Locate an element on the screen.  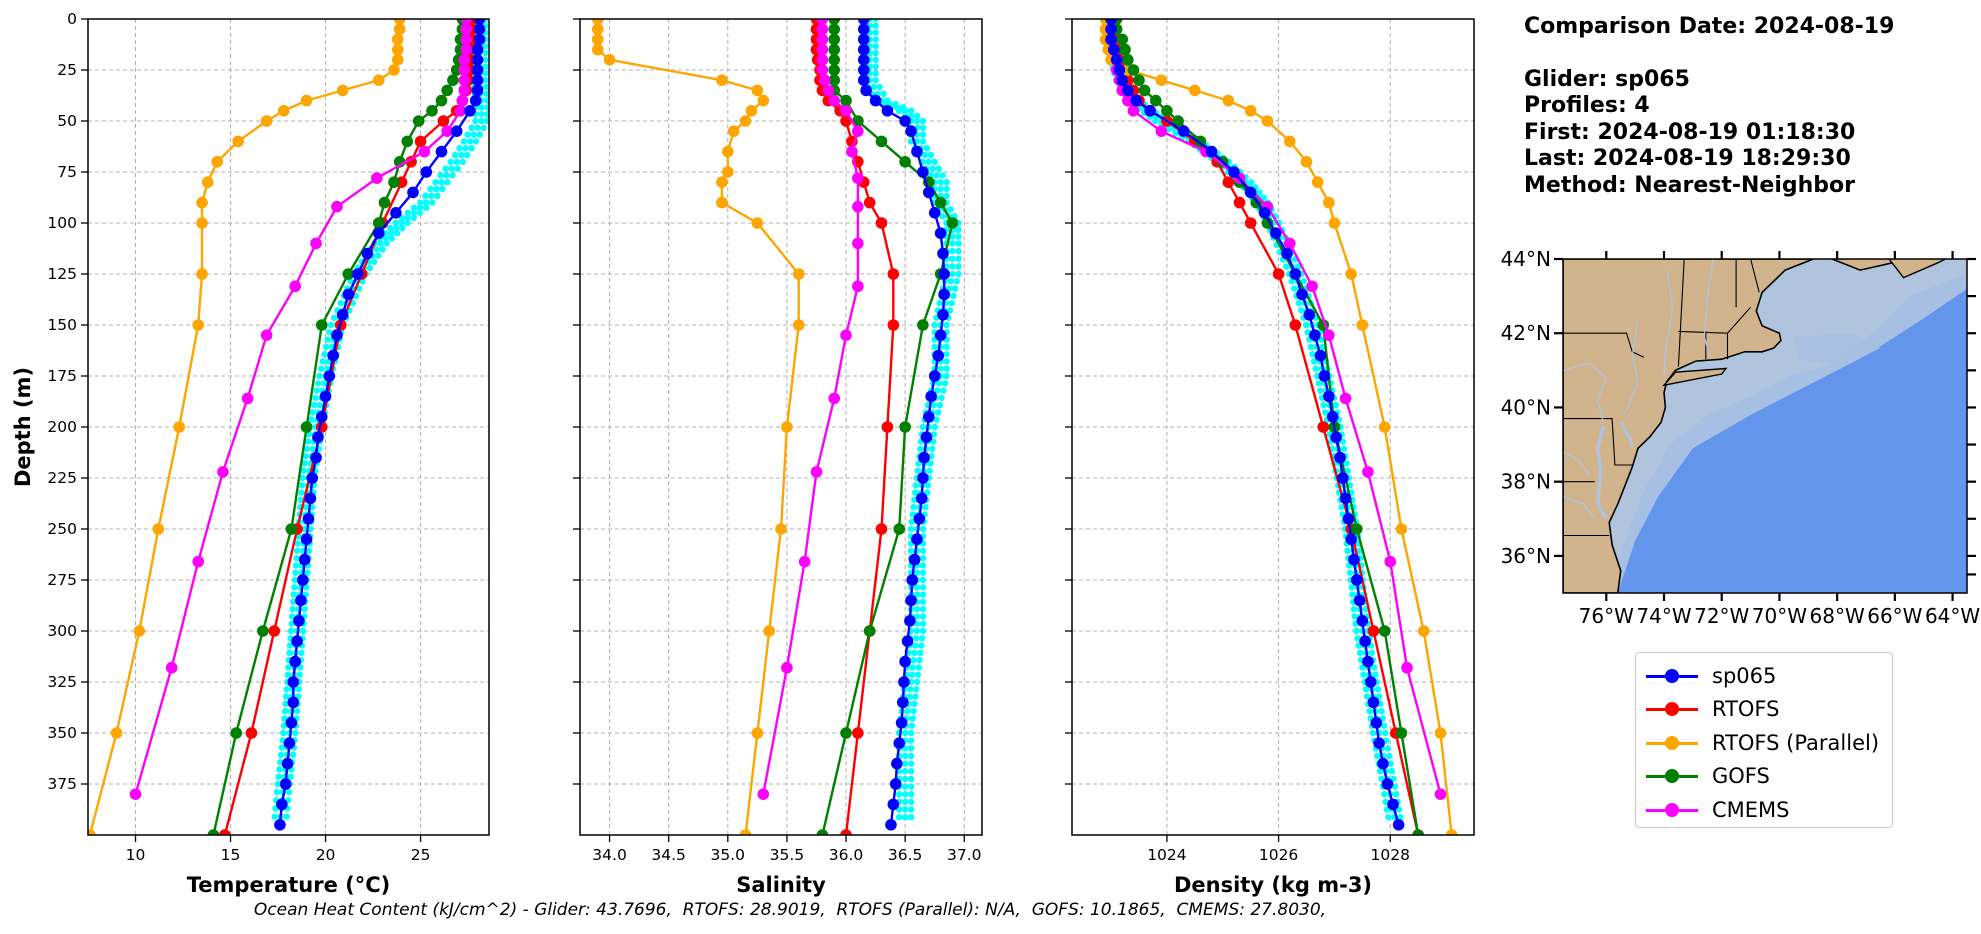
legend-label: RTOFS (Parallel) is located at coordinates (1796, 742).